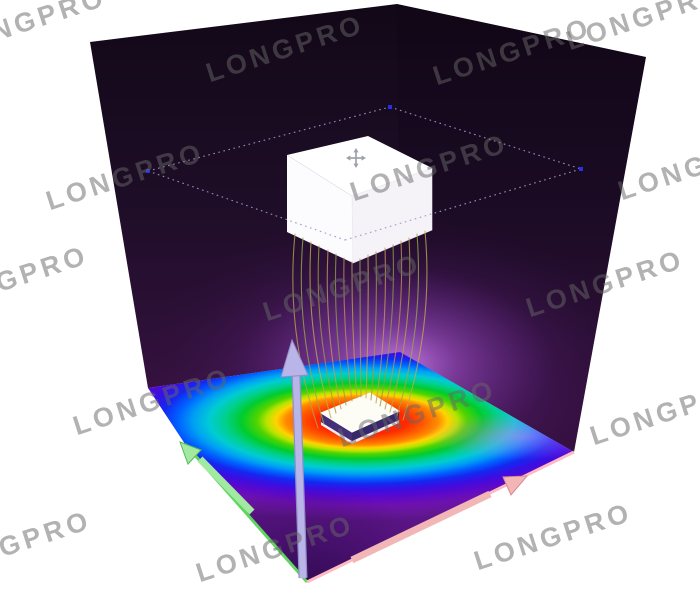 This screenshot has height=600, width=700. I want to click on move-cursor-icon, so click(356, 158).